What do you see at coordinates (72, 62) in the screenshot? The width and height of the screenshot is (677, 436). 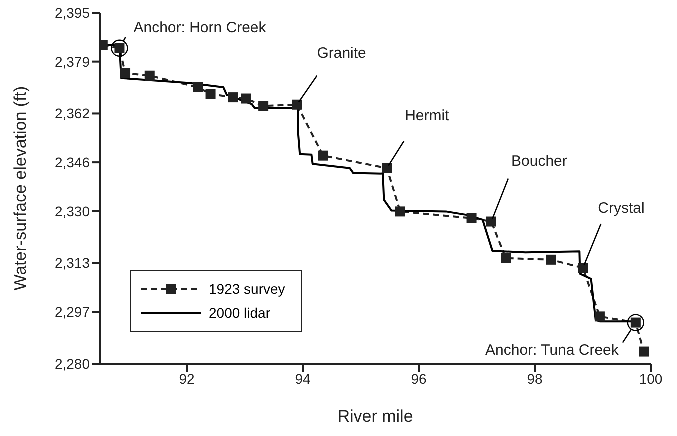 I see `y-tick-label: 2,379` at bounding box center [72, 62].